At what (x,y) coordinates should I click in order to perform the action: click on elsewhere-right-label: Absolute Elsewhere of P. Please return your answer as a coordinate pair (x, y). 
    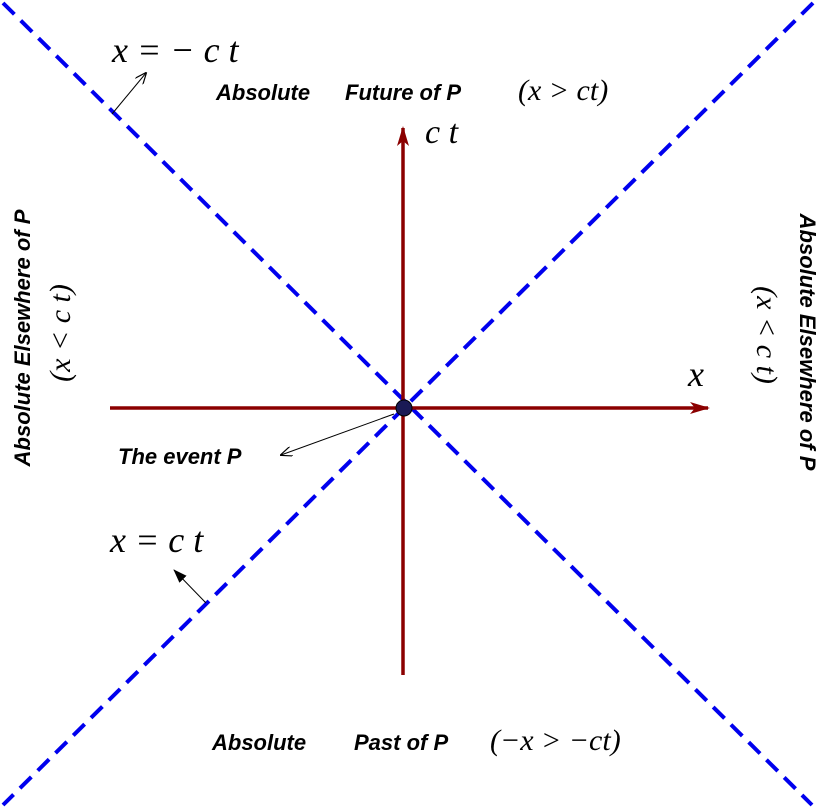
    Looking at the image, I should click on (807, 342).